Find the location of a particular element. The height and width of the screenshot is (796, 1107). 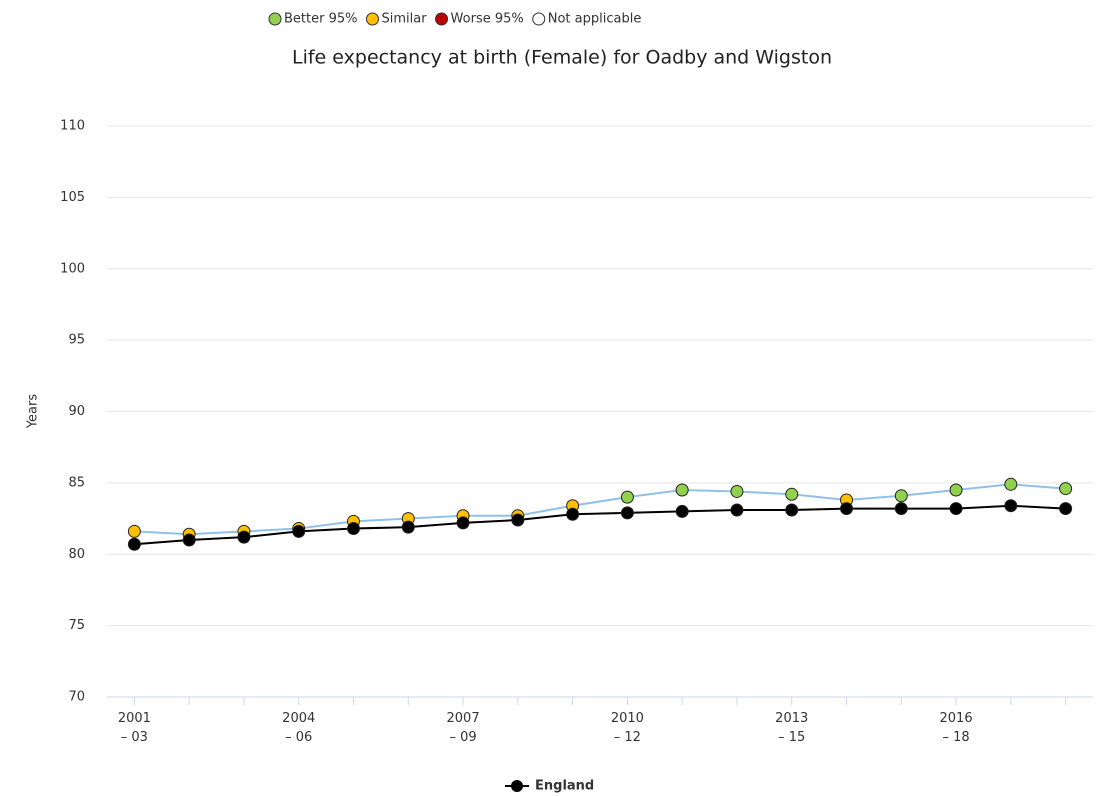

x-tick-label: 2001 – 03 is located at coordinates (134, 728).